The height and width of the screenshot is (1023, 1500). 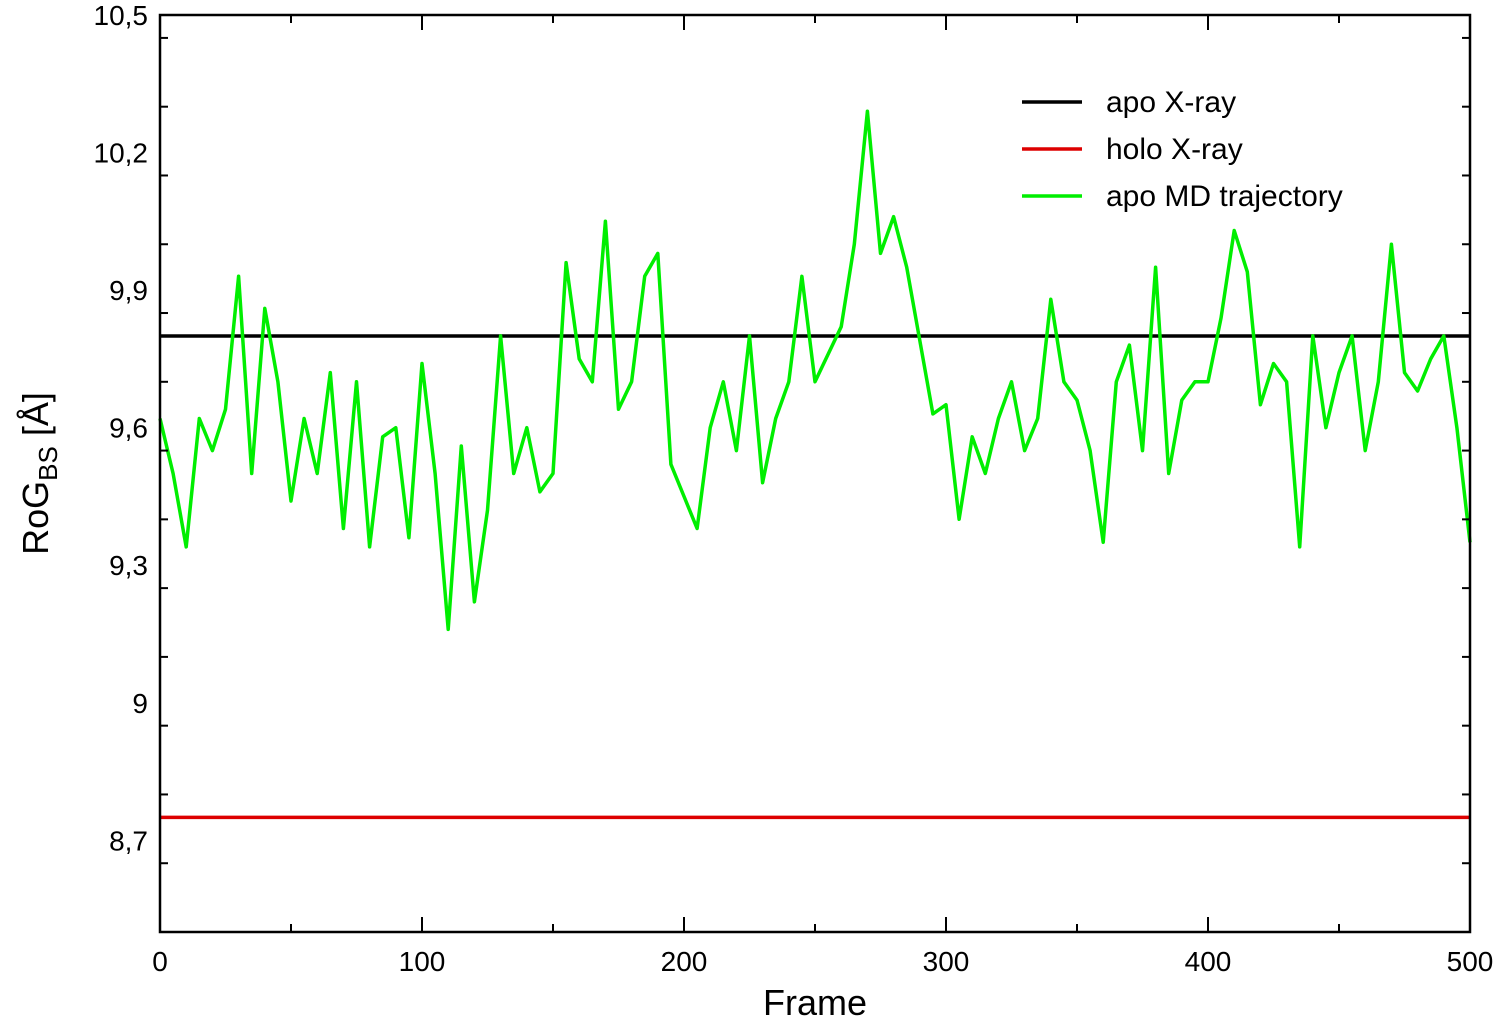 What do you see at coordinates (121, 15) in the screenshot?
I see `y-tick-label: 10,5` at bounding box center [121, 15].